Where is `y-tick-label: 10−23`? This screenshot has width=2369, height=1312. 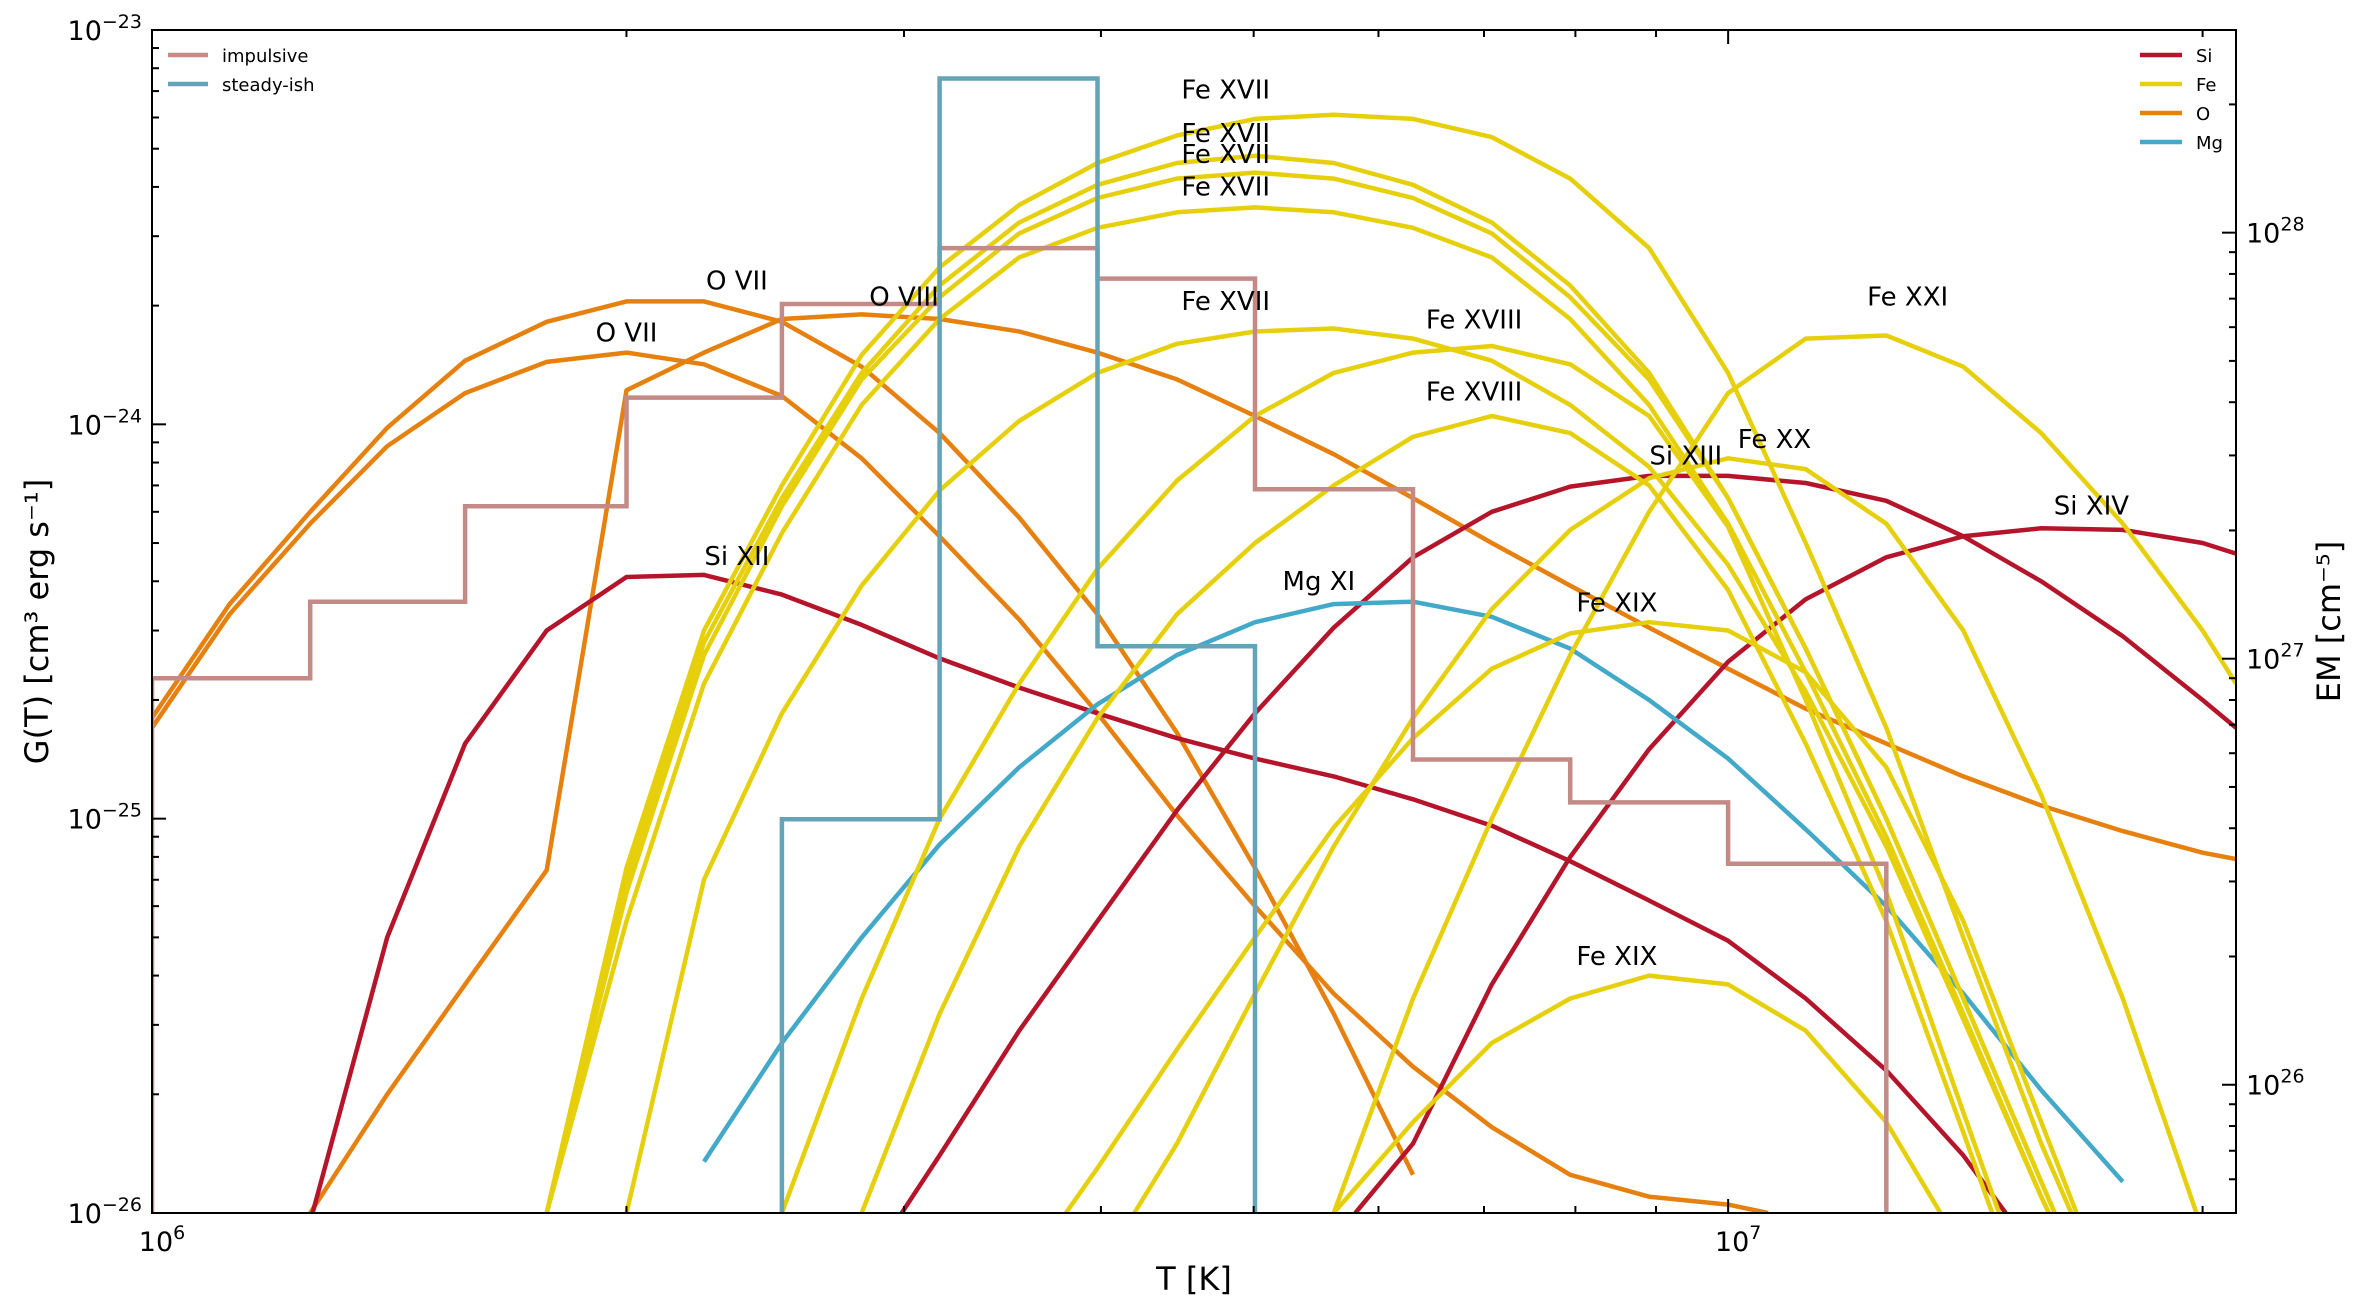
y-tick-label: 10−23 is located at coordinates (105, 29).